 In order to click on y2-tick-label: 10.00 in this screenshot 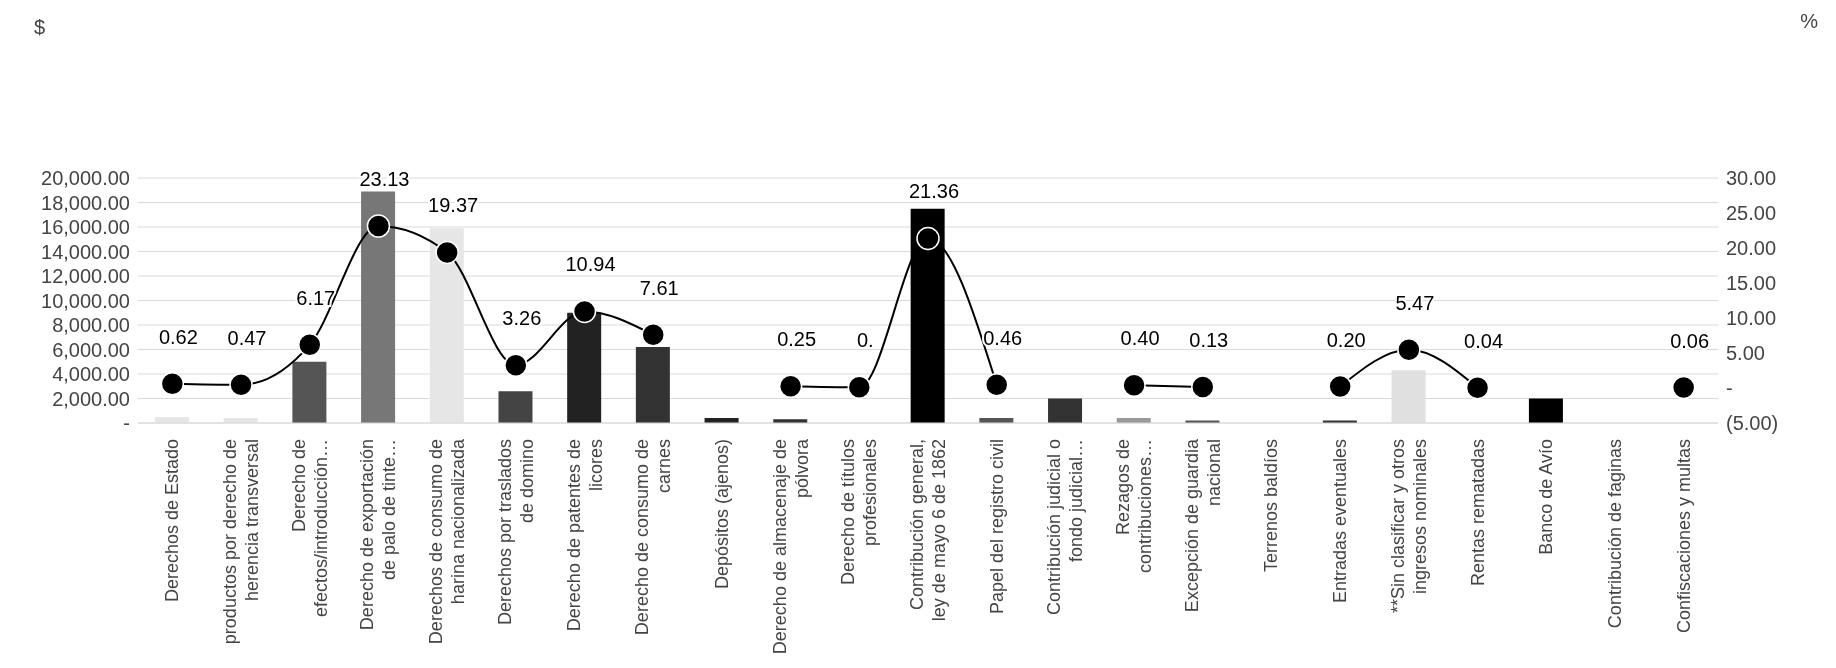, I will do `click(1751, 318)`.